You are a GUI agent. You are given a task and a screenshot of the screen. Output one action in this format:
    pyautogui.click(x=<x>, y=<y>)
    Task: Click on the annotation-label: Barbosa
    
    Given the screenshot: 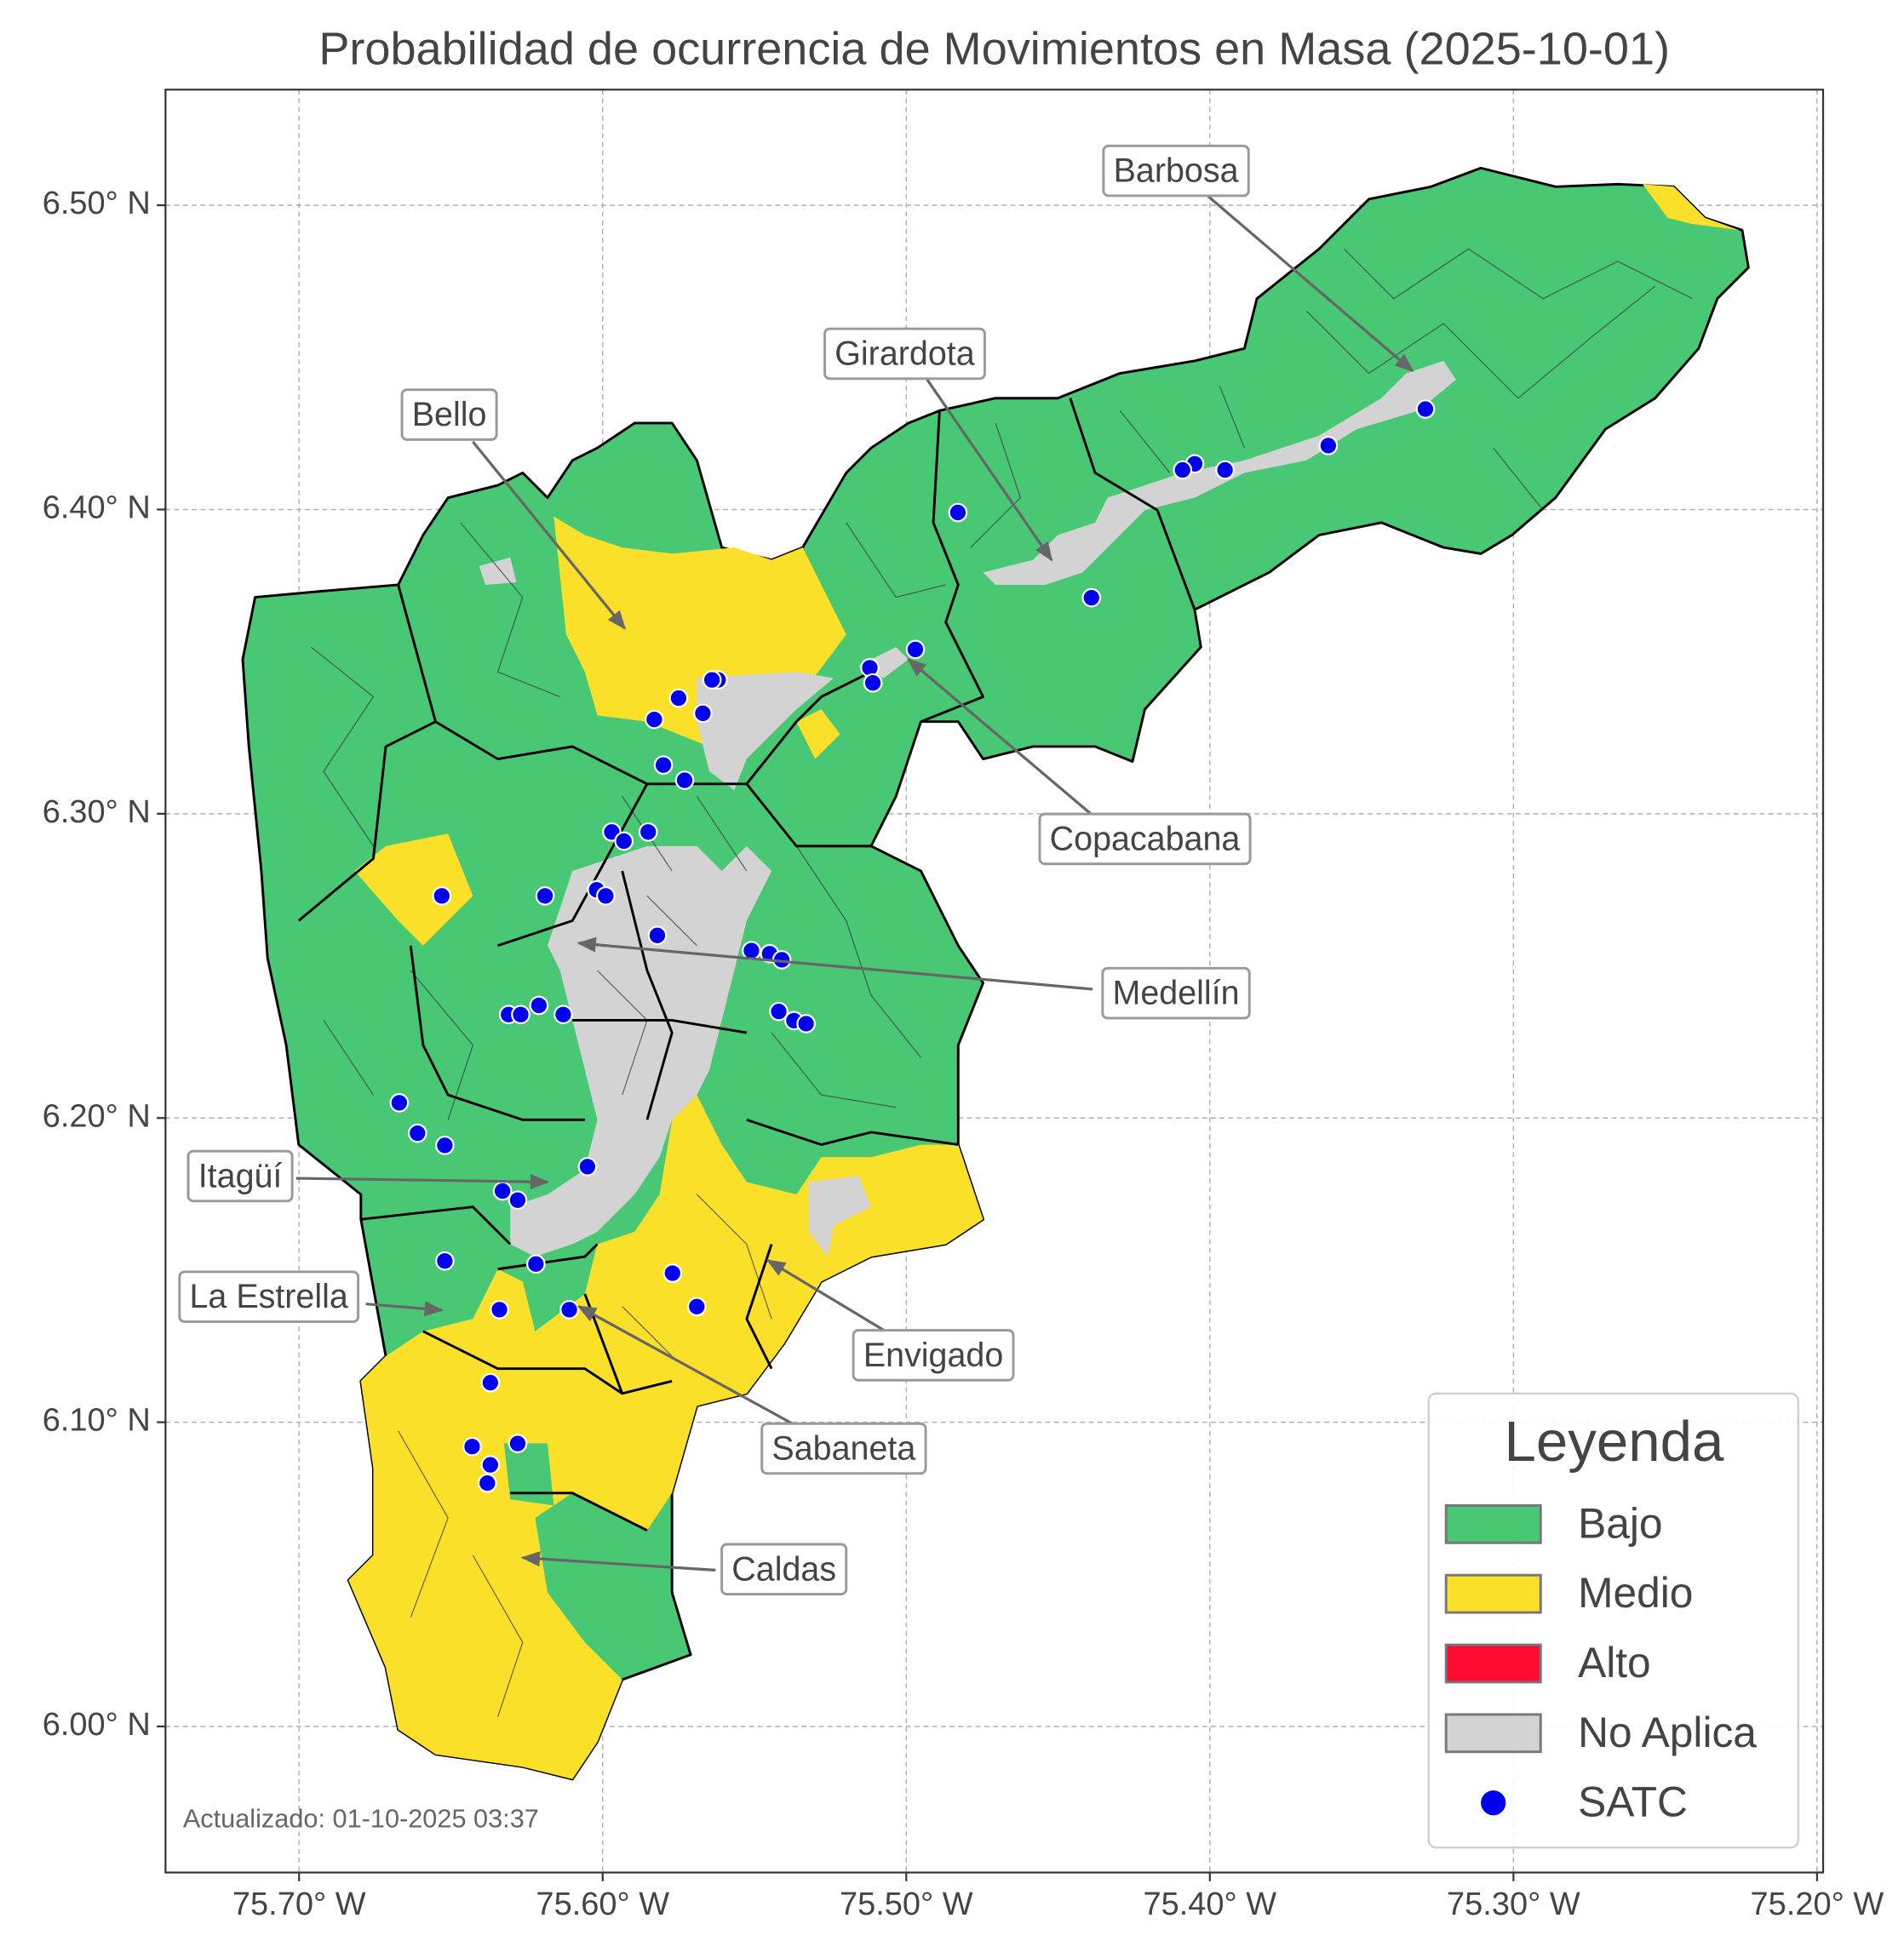 What is the action you would take?
    pyautogui.click(x=1176, y=171)
    